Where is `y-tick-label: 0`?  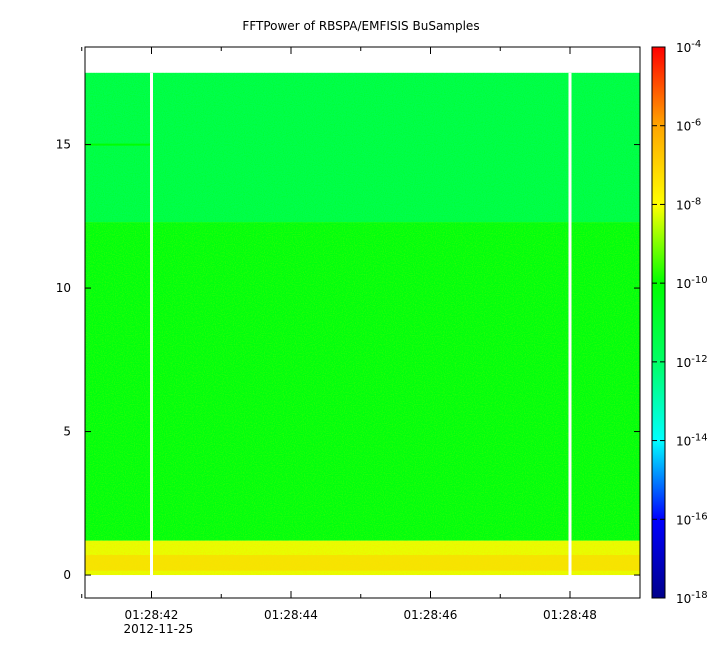 y-tick-label: 0 is located at coordinates (67, 575).